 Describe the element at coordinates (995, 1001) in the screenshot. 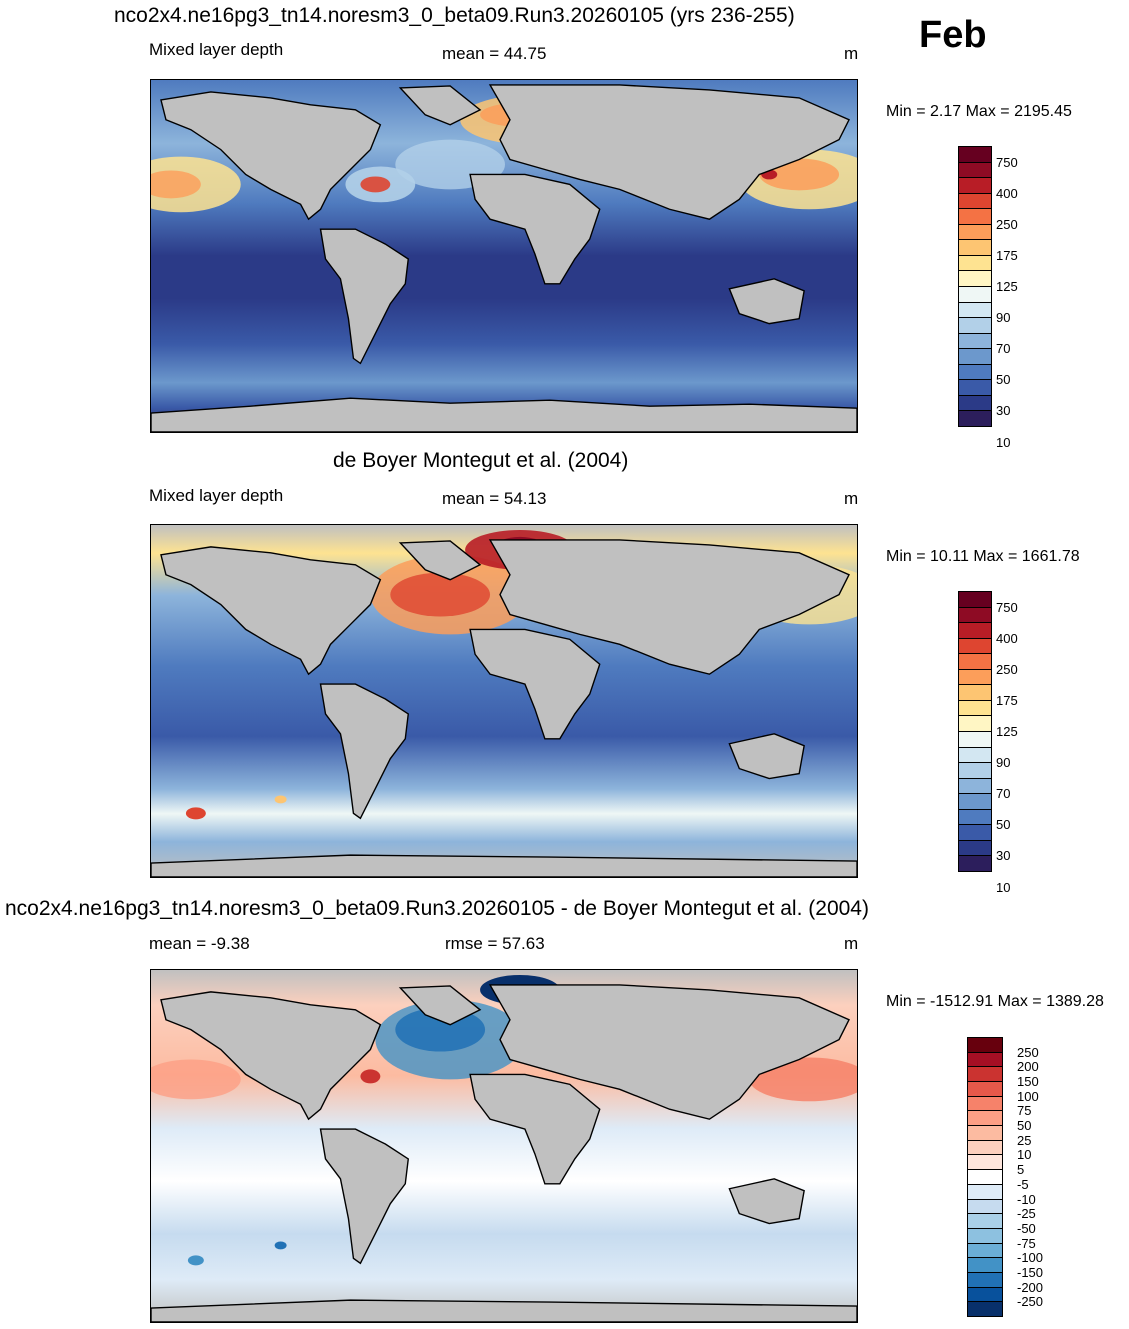

I see `panel-3-minmax: Min = -1512.91 Max = 1389.28` at that location.